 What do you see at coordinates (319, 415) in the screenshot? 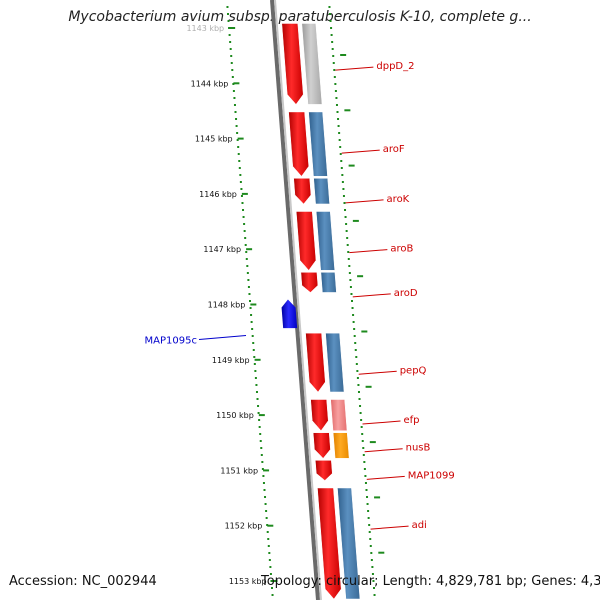
I see `gene-arrow-efp` at bounding box center [319, 415].